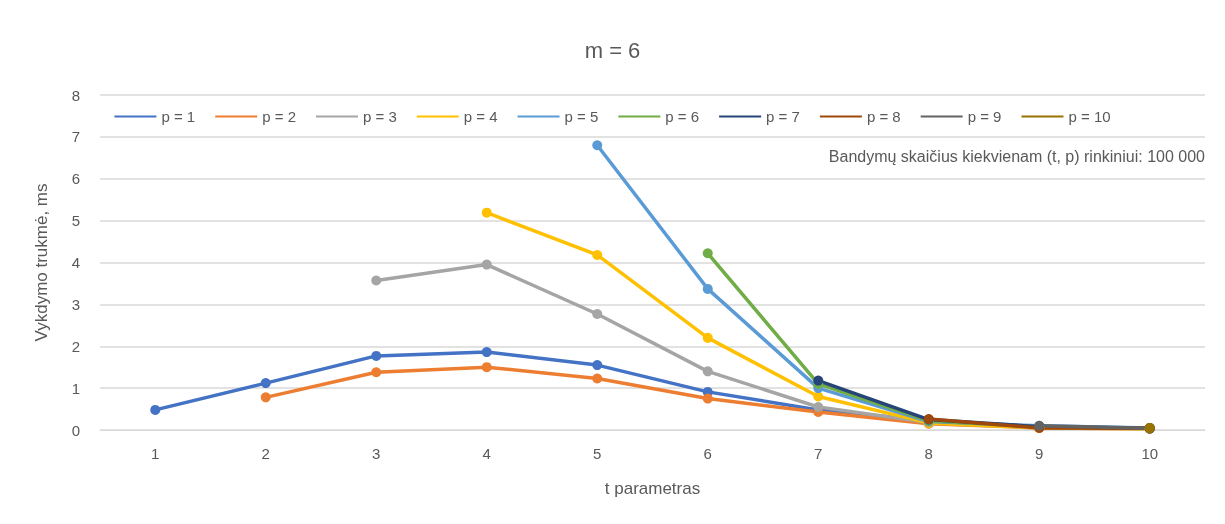 This screenshot has height=524, width=1225. Describe the element at coordinates (75, 262) in the screenshot. I see `y-tick-label: 4` at that location.